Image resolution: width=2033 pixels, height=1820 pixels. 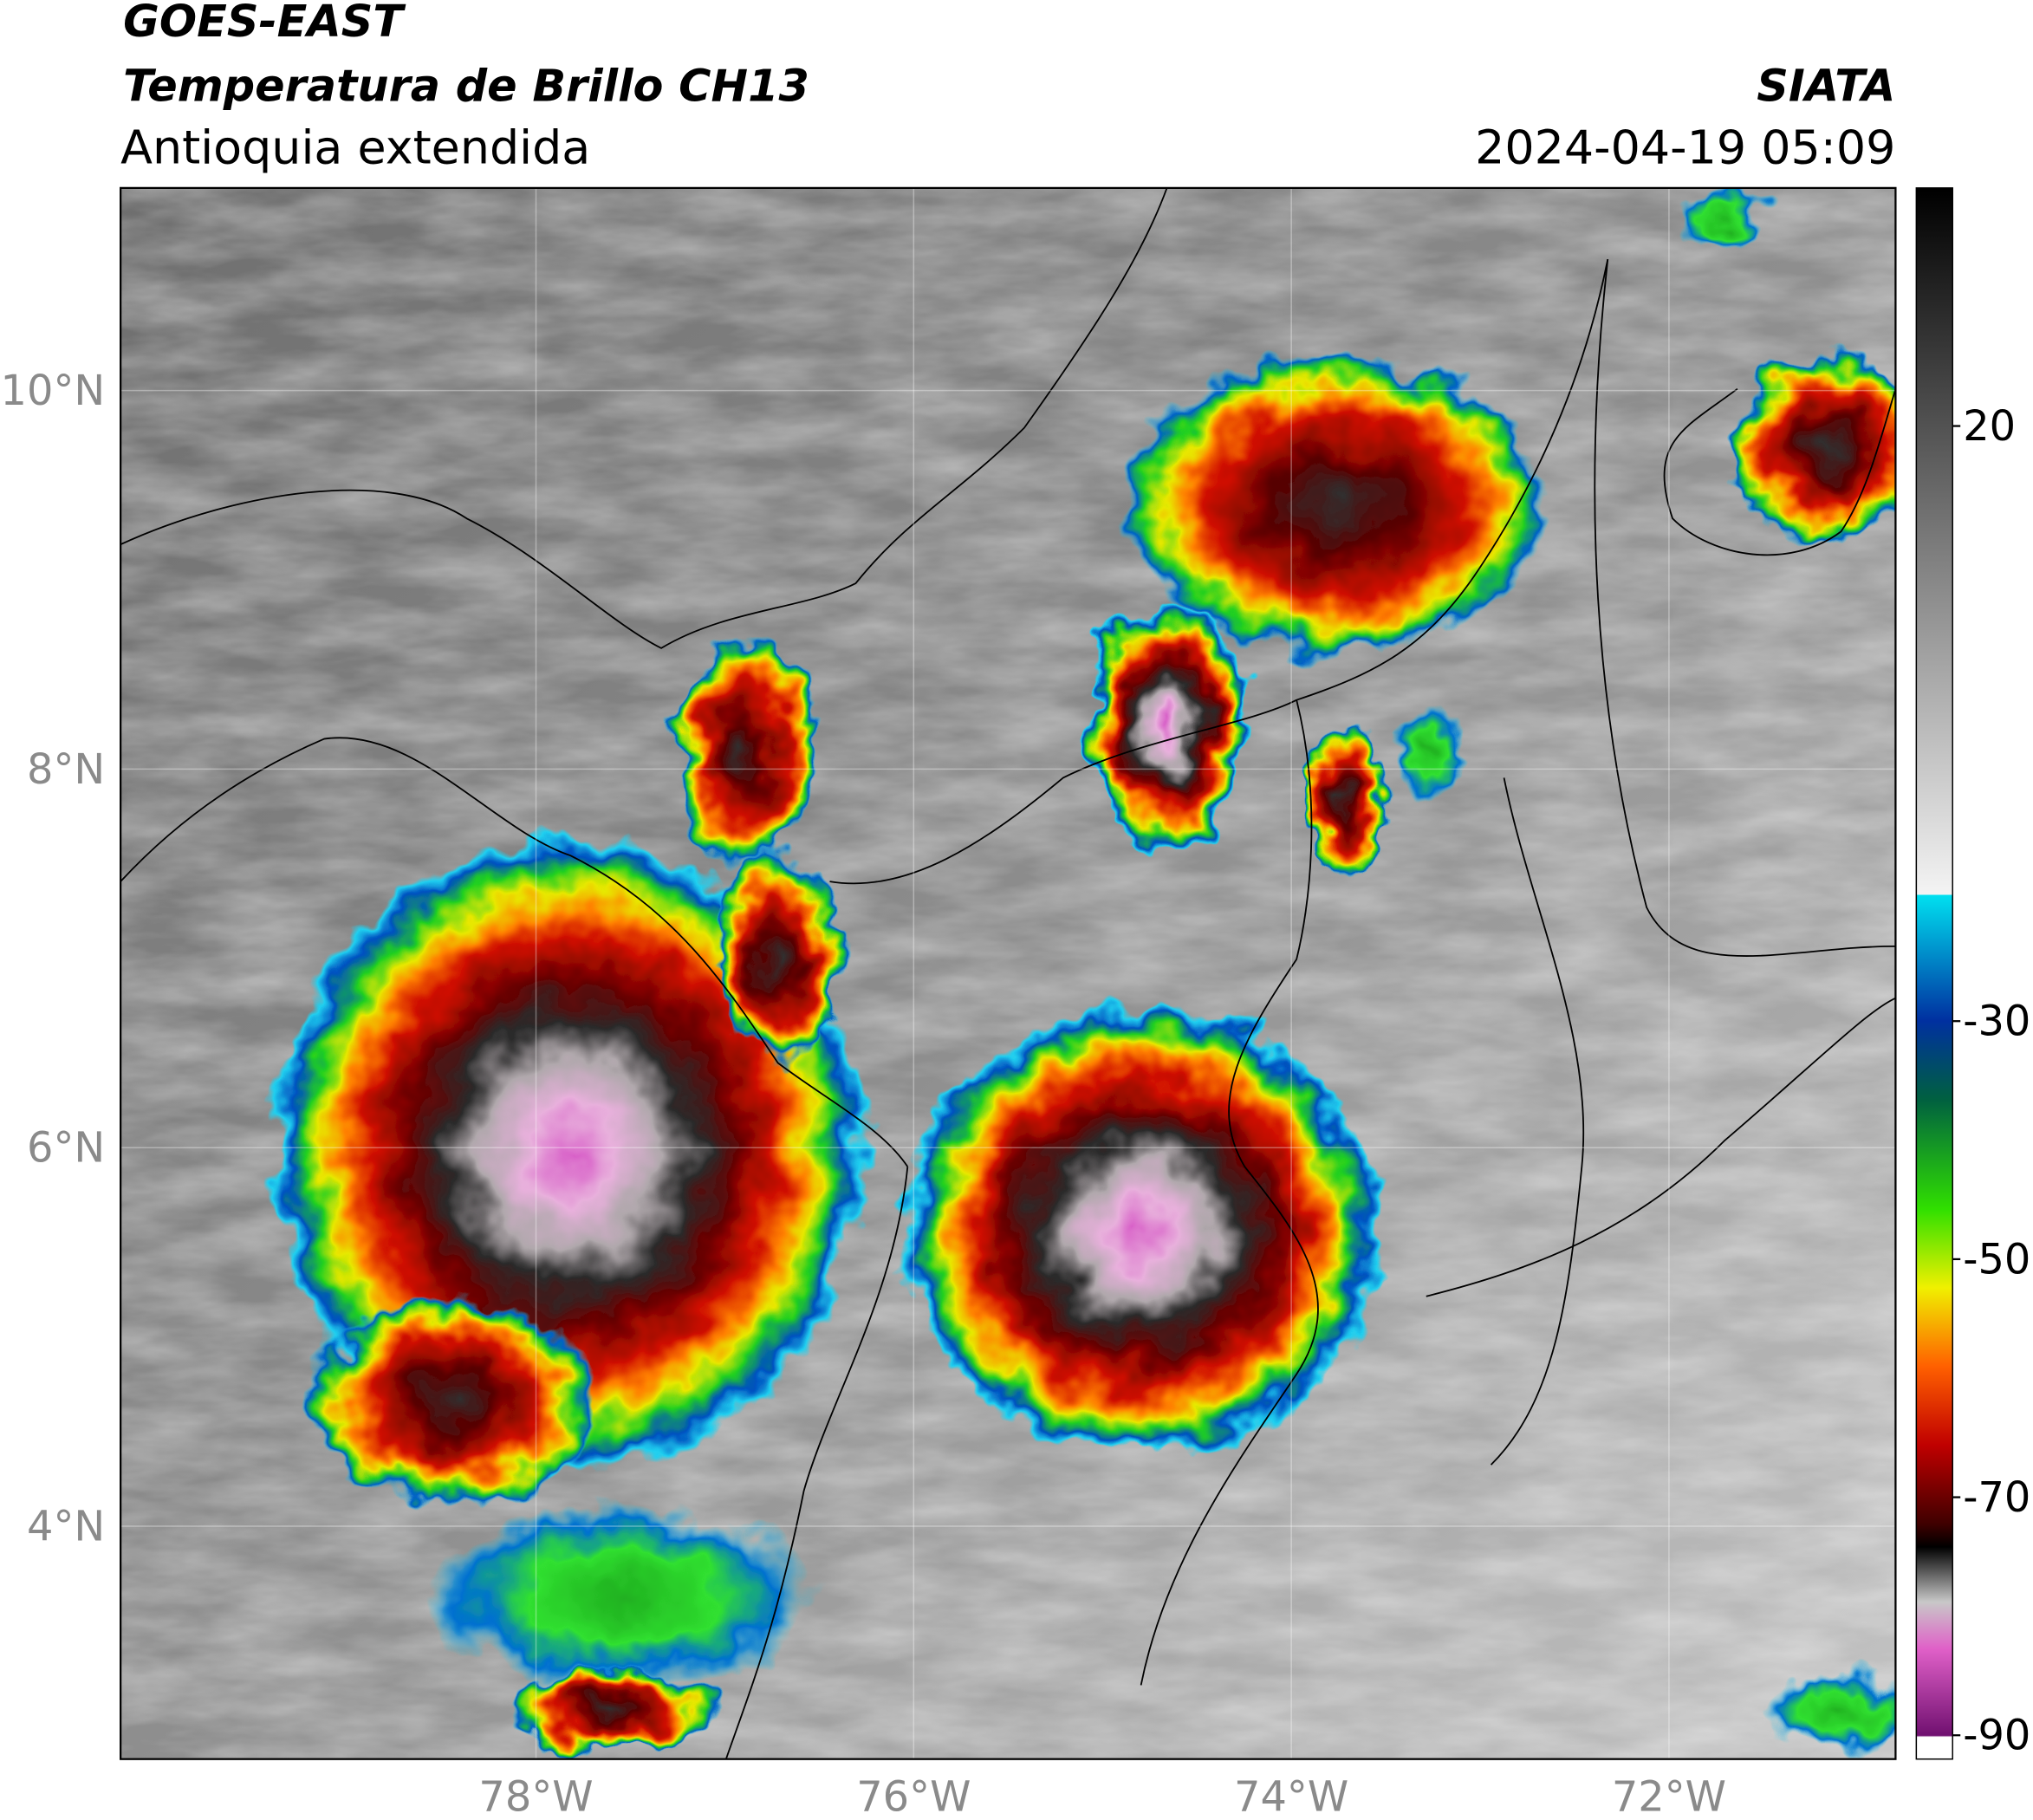 What do you see at coordinates (1685, 147) in the screenshot?
I see `datetime: 2024-04-19 05:09` at bounding box center [1685, 147].